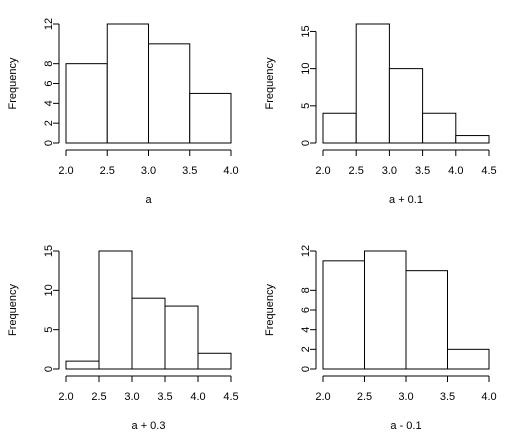 Image resolution: width=529 pixels, height=442 pixels. Describe the element at coordinates (405, 426) in the screenshot. I see `x-axis-title: a - 0.1` at that location.